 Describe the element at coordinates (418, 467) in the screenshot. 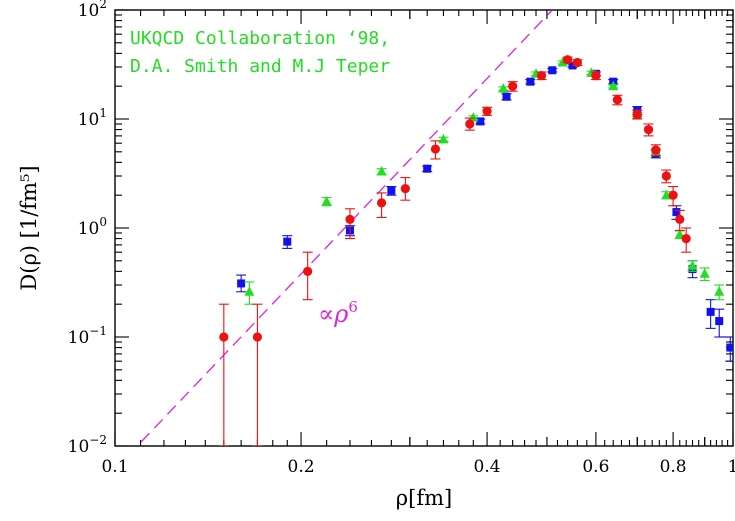

I see `x-tick-labels: 0.1 0.2 0.4 0.6 0.8 1` at that location.